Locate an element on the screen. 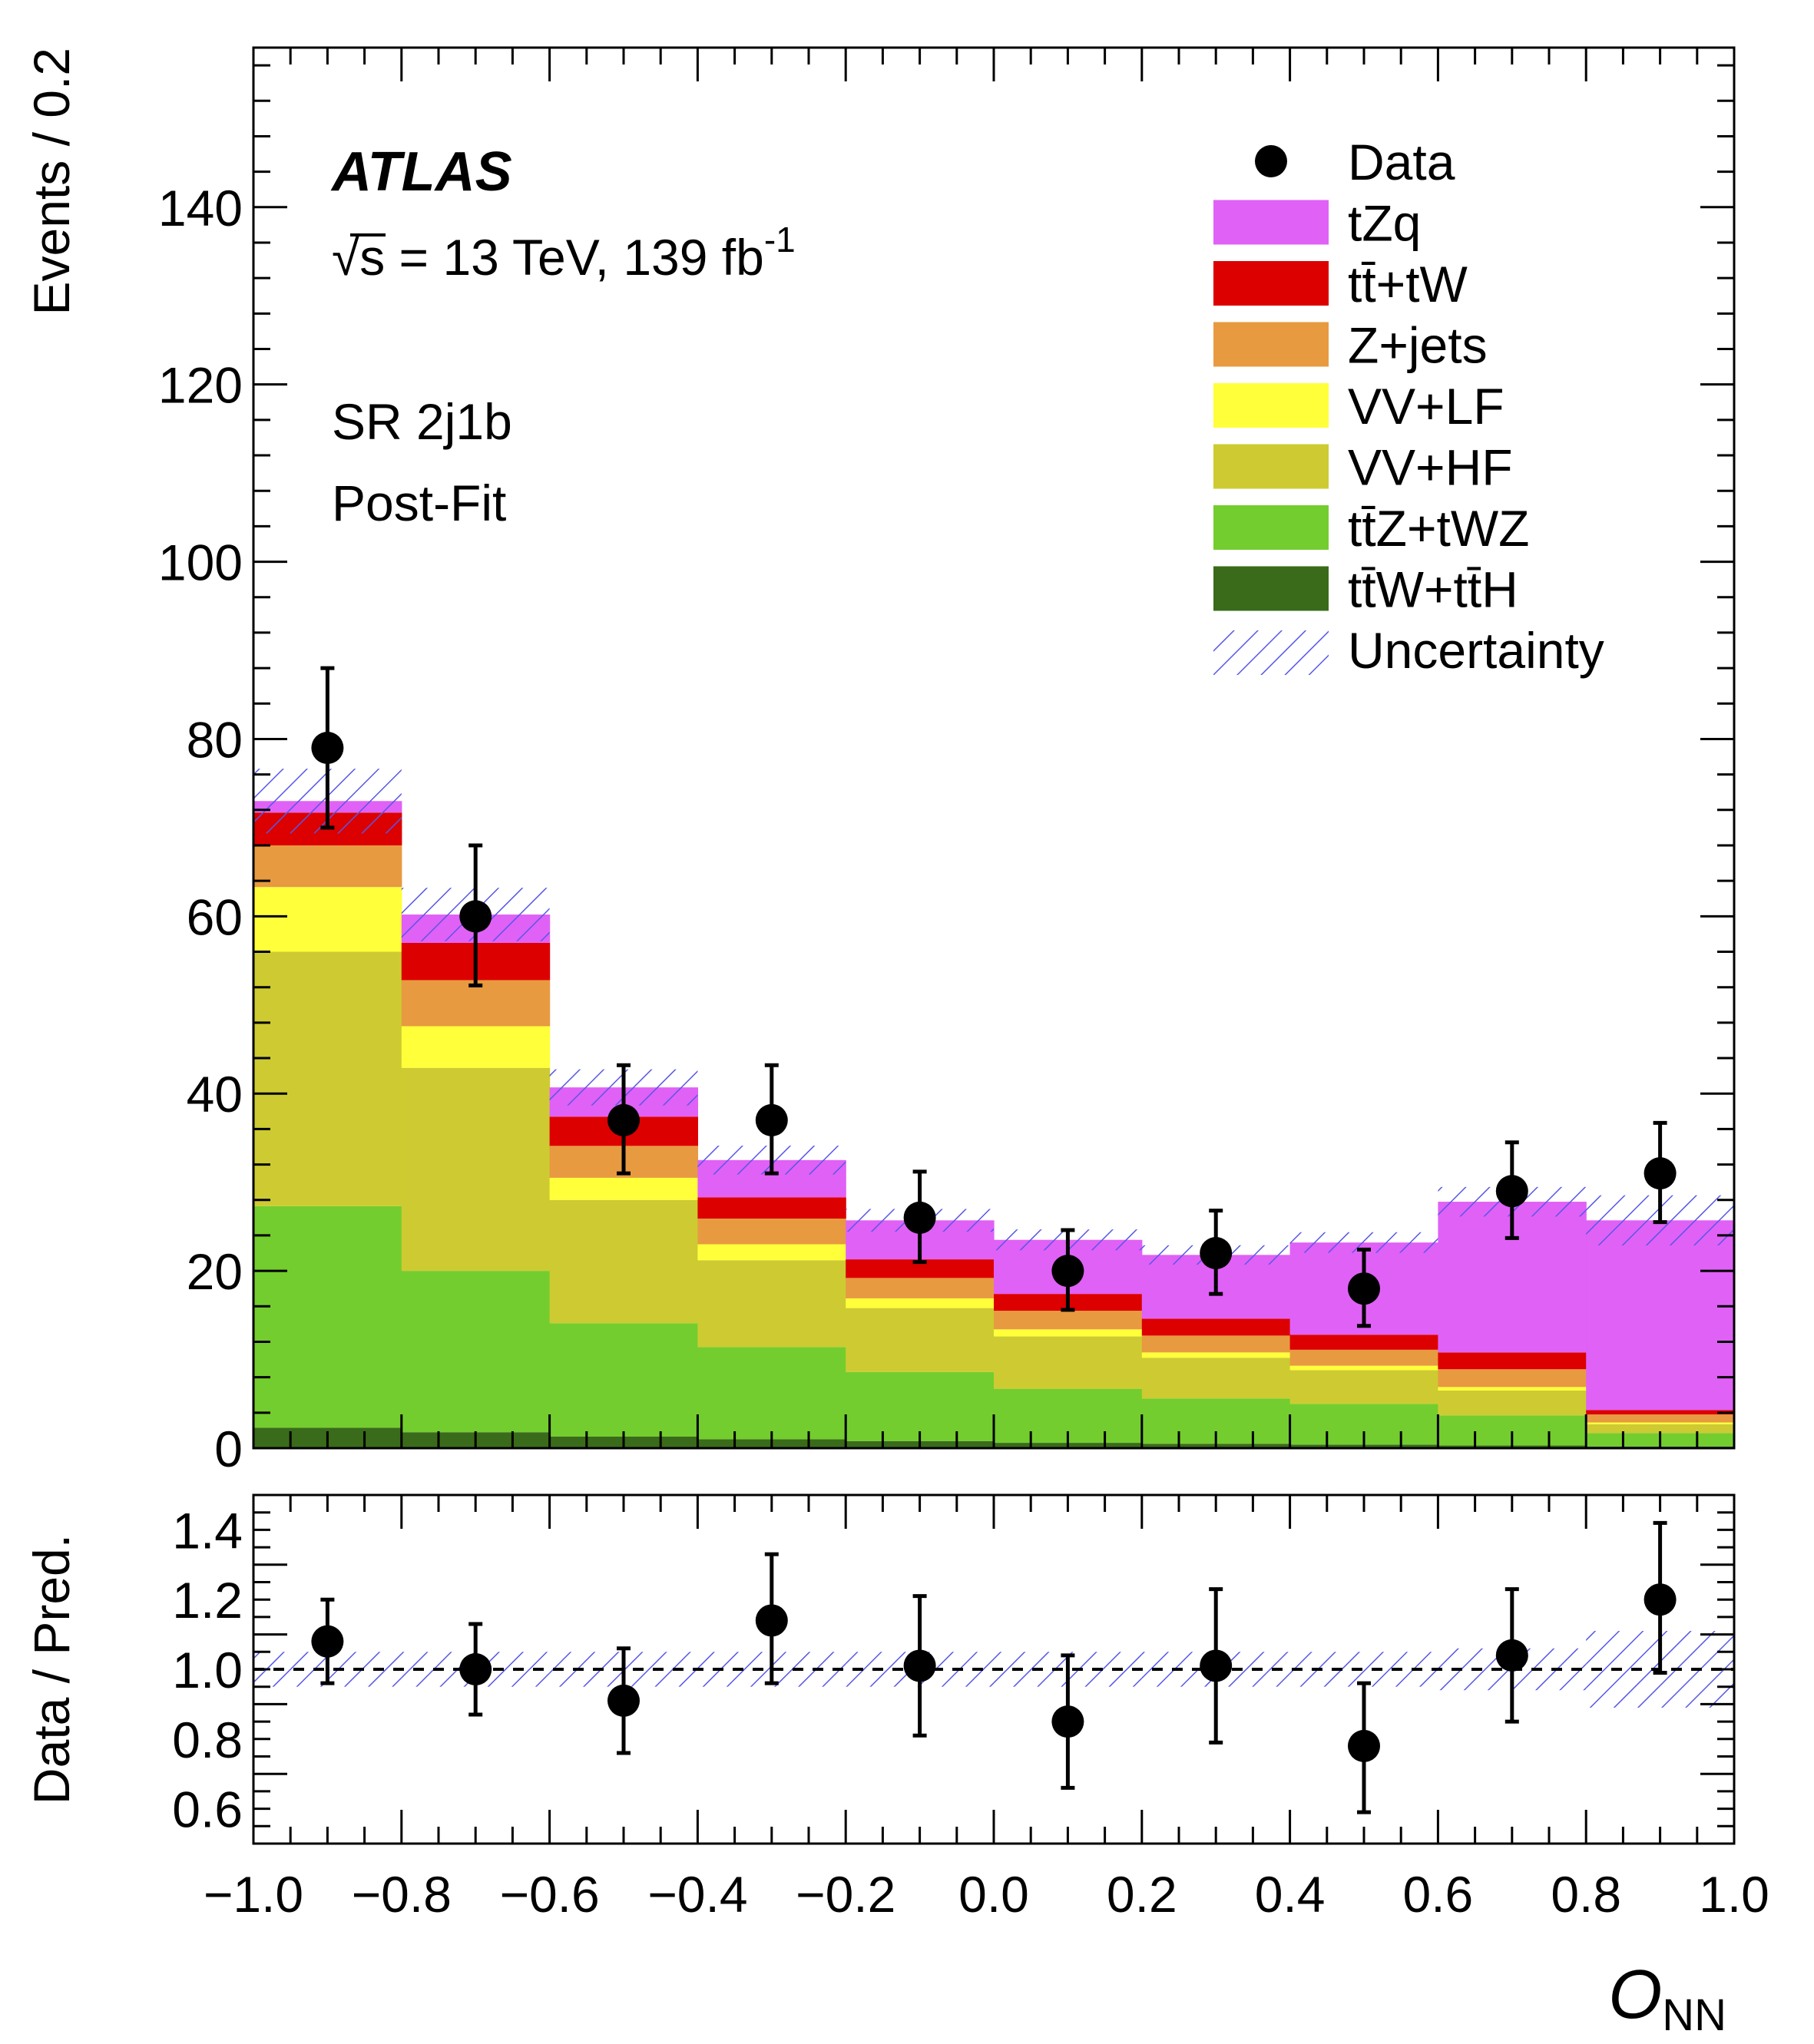 Image resolution: width=1814 pixels, height=2044 pixels. legend-entry: Z+jets is located at coordinates (1350, 345).